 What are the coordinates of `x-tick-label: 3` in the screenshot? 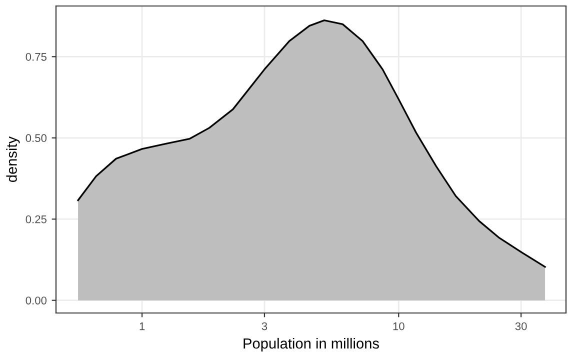 It's located at (265, 326).